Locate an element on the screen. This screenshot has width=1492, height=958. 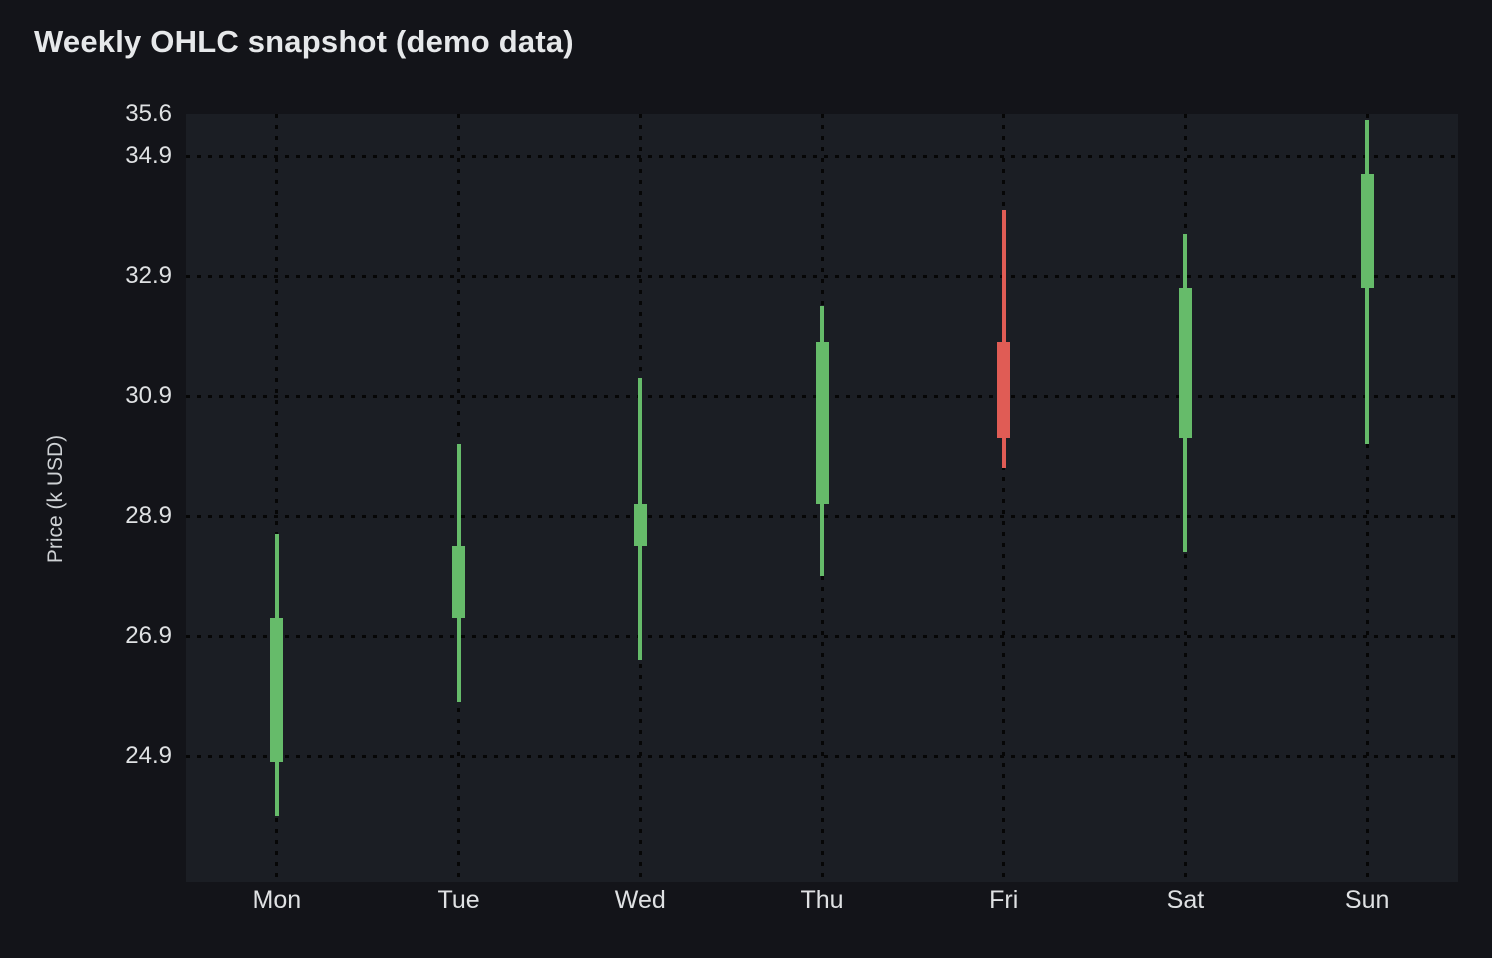
y-tick-24.9: 24.9 is located at coordinates (148, 755).